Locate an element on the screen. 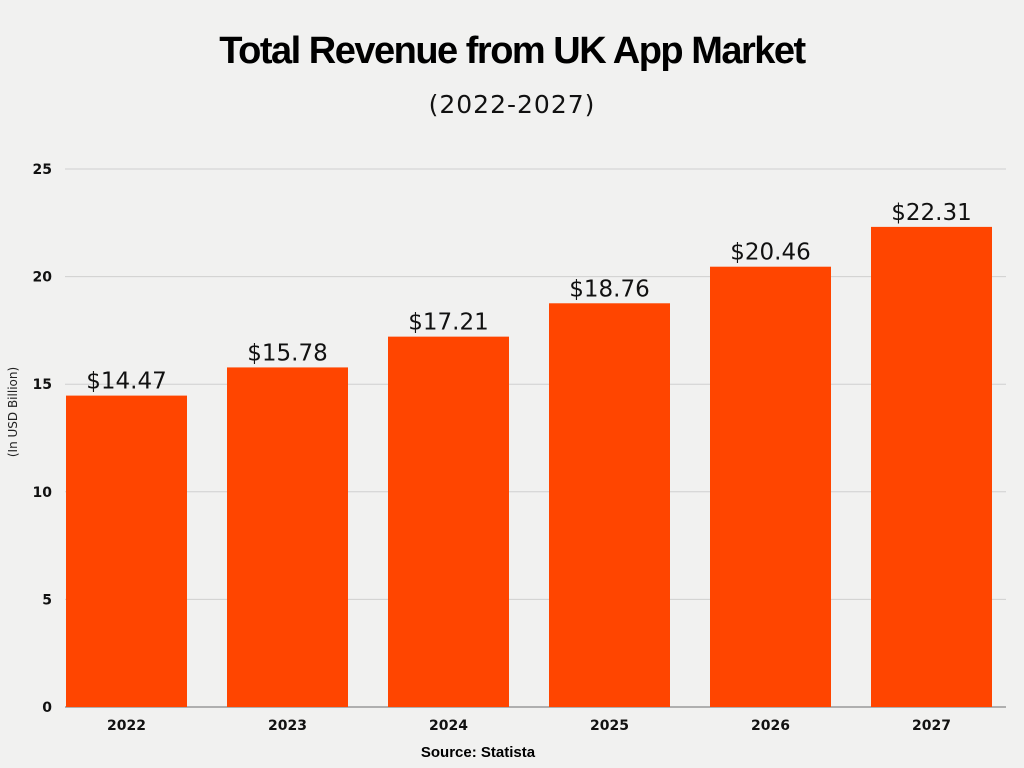  x-tick-label-2027: 2027 is located at coordinates (931, 726).